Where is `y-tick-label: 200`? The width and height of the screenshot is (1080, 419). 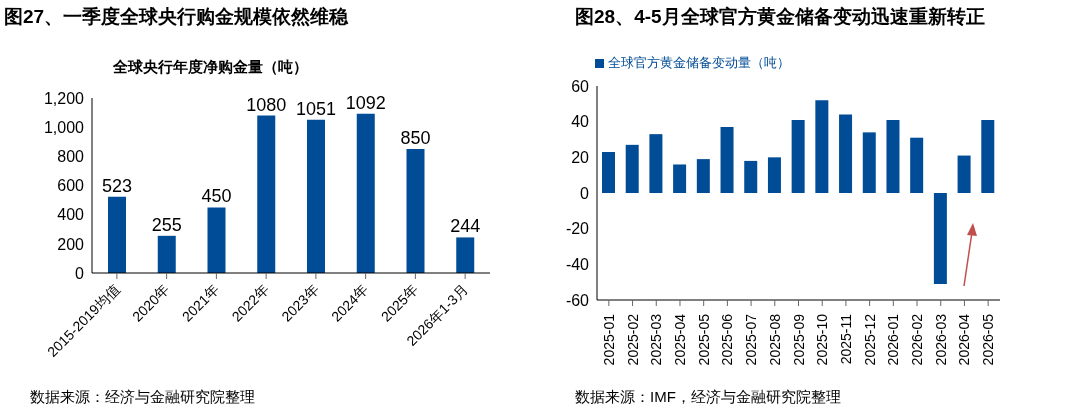
y-tick-label: 200 is located at coordinates (71, 244).